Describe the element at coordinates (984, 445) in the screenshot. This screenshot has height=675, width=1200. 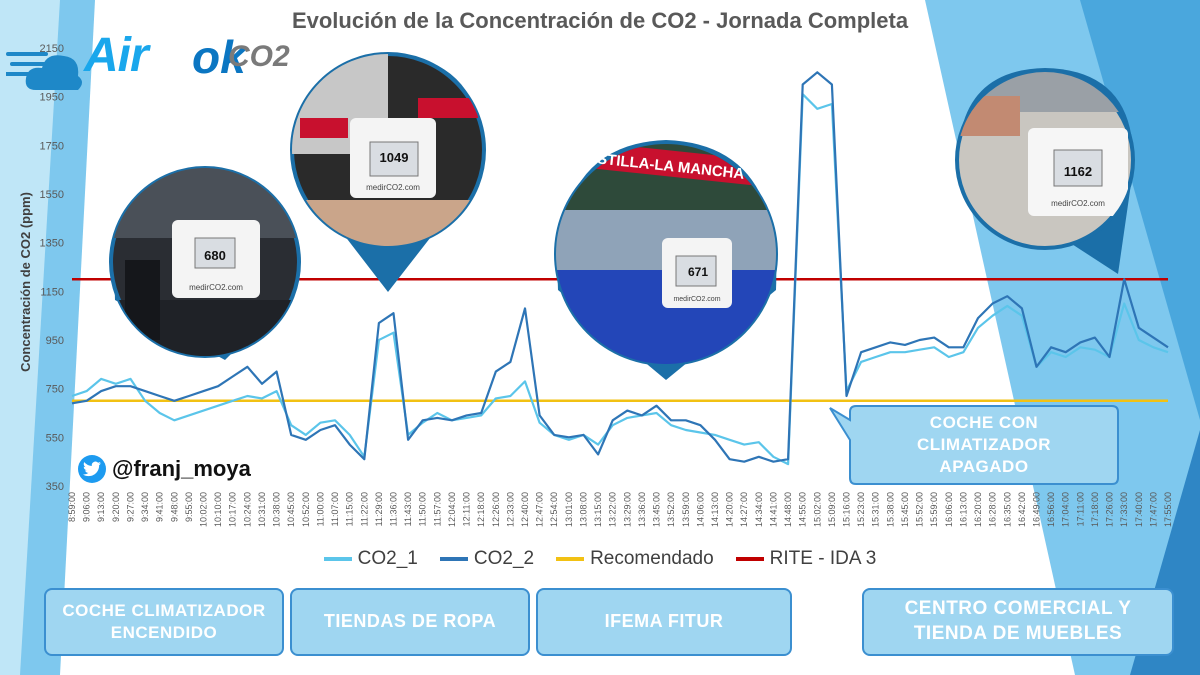
I see `annotation-car-ac-off: COCHE CON CLIMATIZADOR APAGADO` at that location.